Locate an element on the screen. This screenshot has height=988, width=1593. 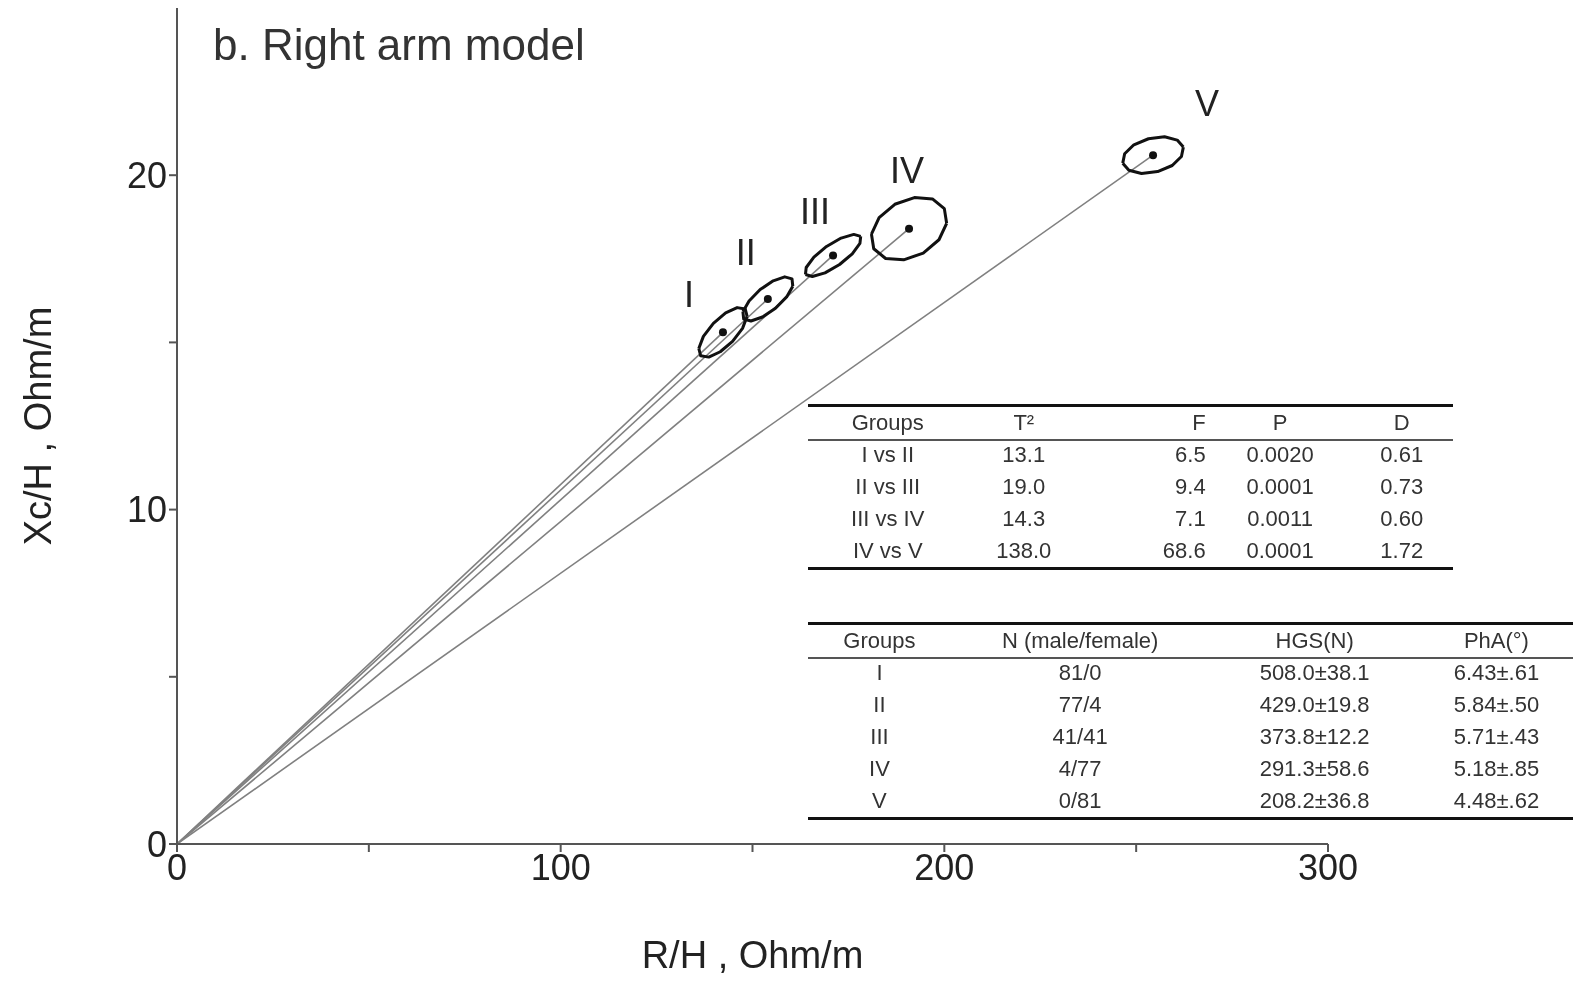
text: 5.18±.85 is located at coordinates (1496, 768).